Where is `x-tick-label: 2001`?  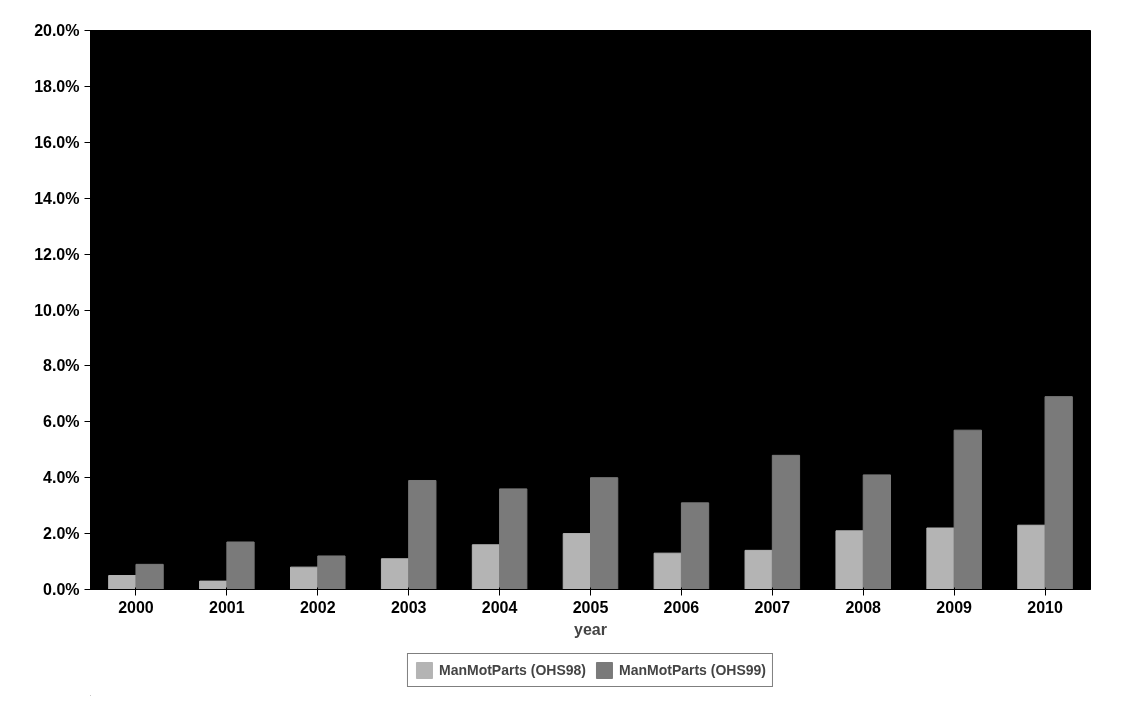
x-tick-label: 2001 is located at coordinates (227, 607).